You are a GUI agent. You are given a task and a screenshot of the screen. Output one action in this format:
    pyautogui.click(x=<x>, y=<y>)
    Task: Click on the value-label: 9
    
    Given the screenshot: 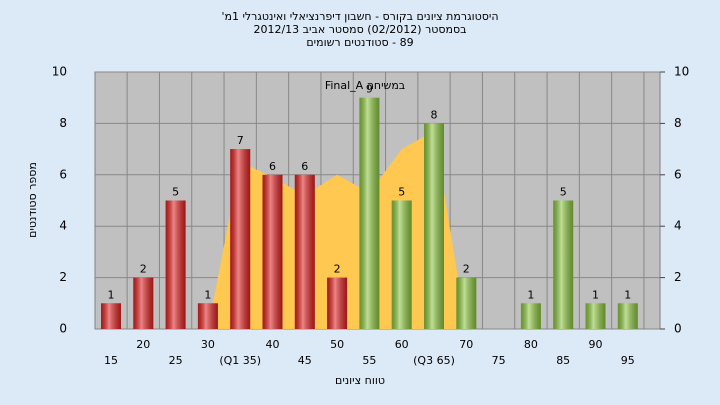 What is the action you would take?
    pyautogui.click(x=369, y=89)
    